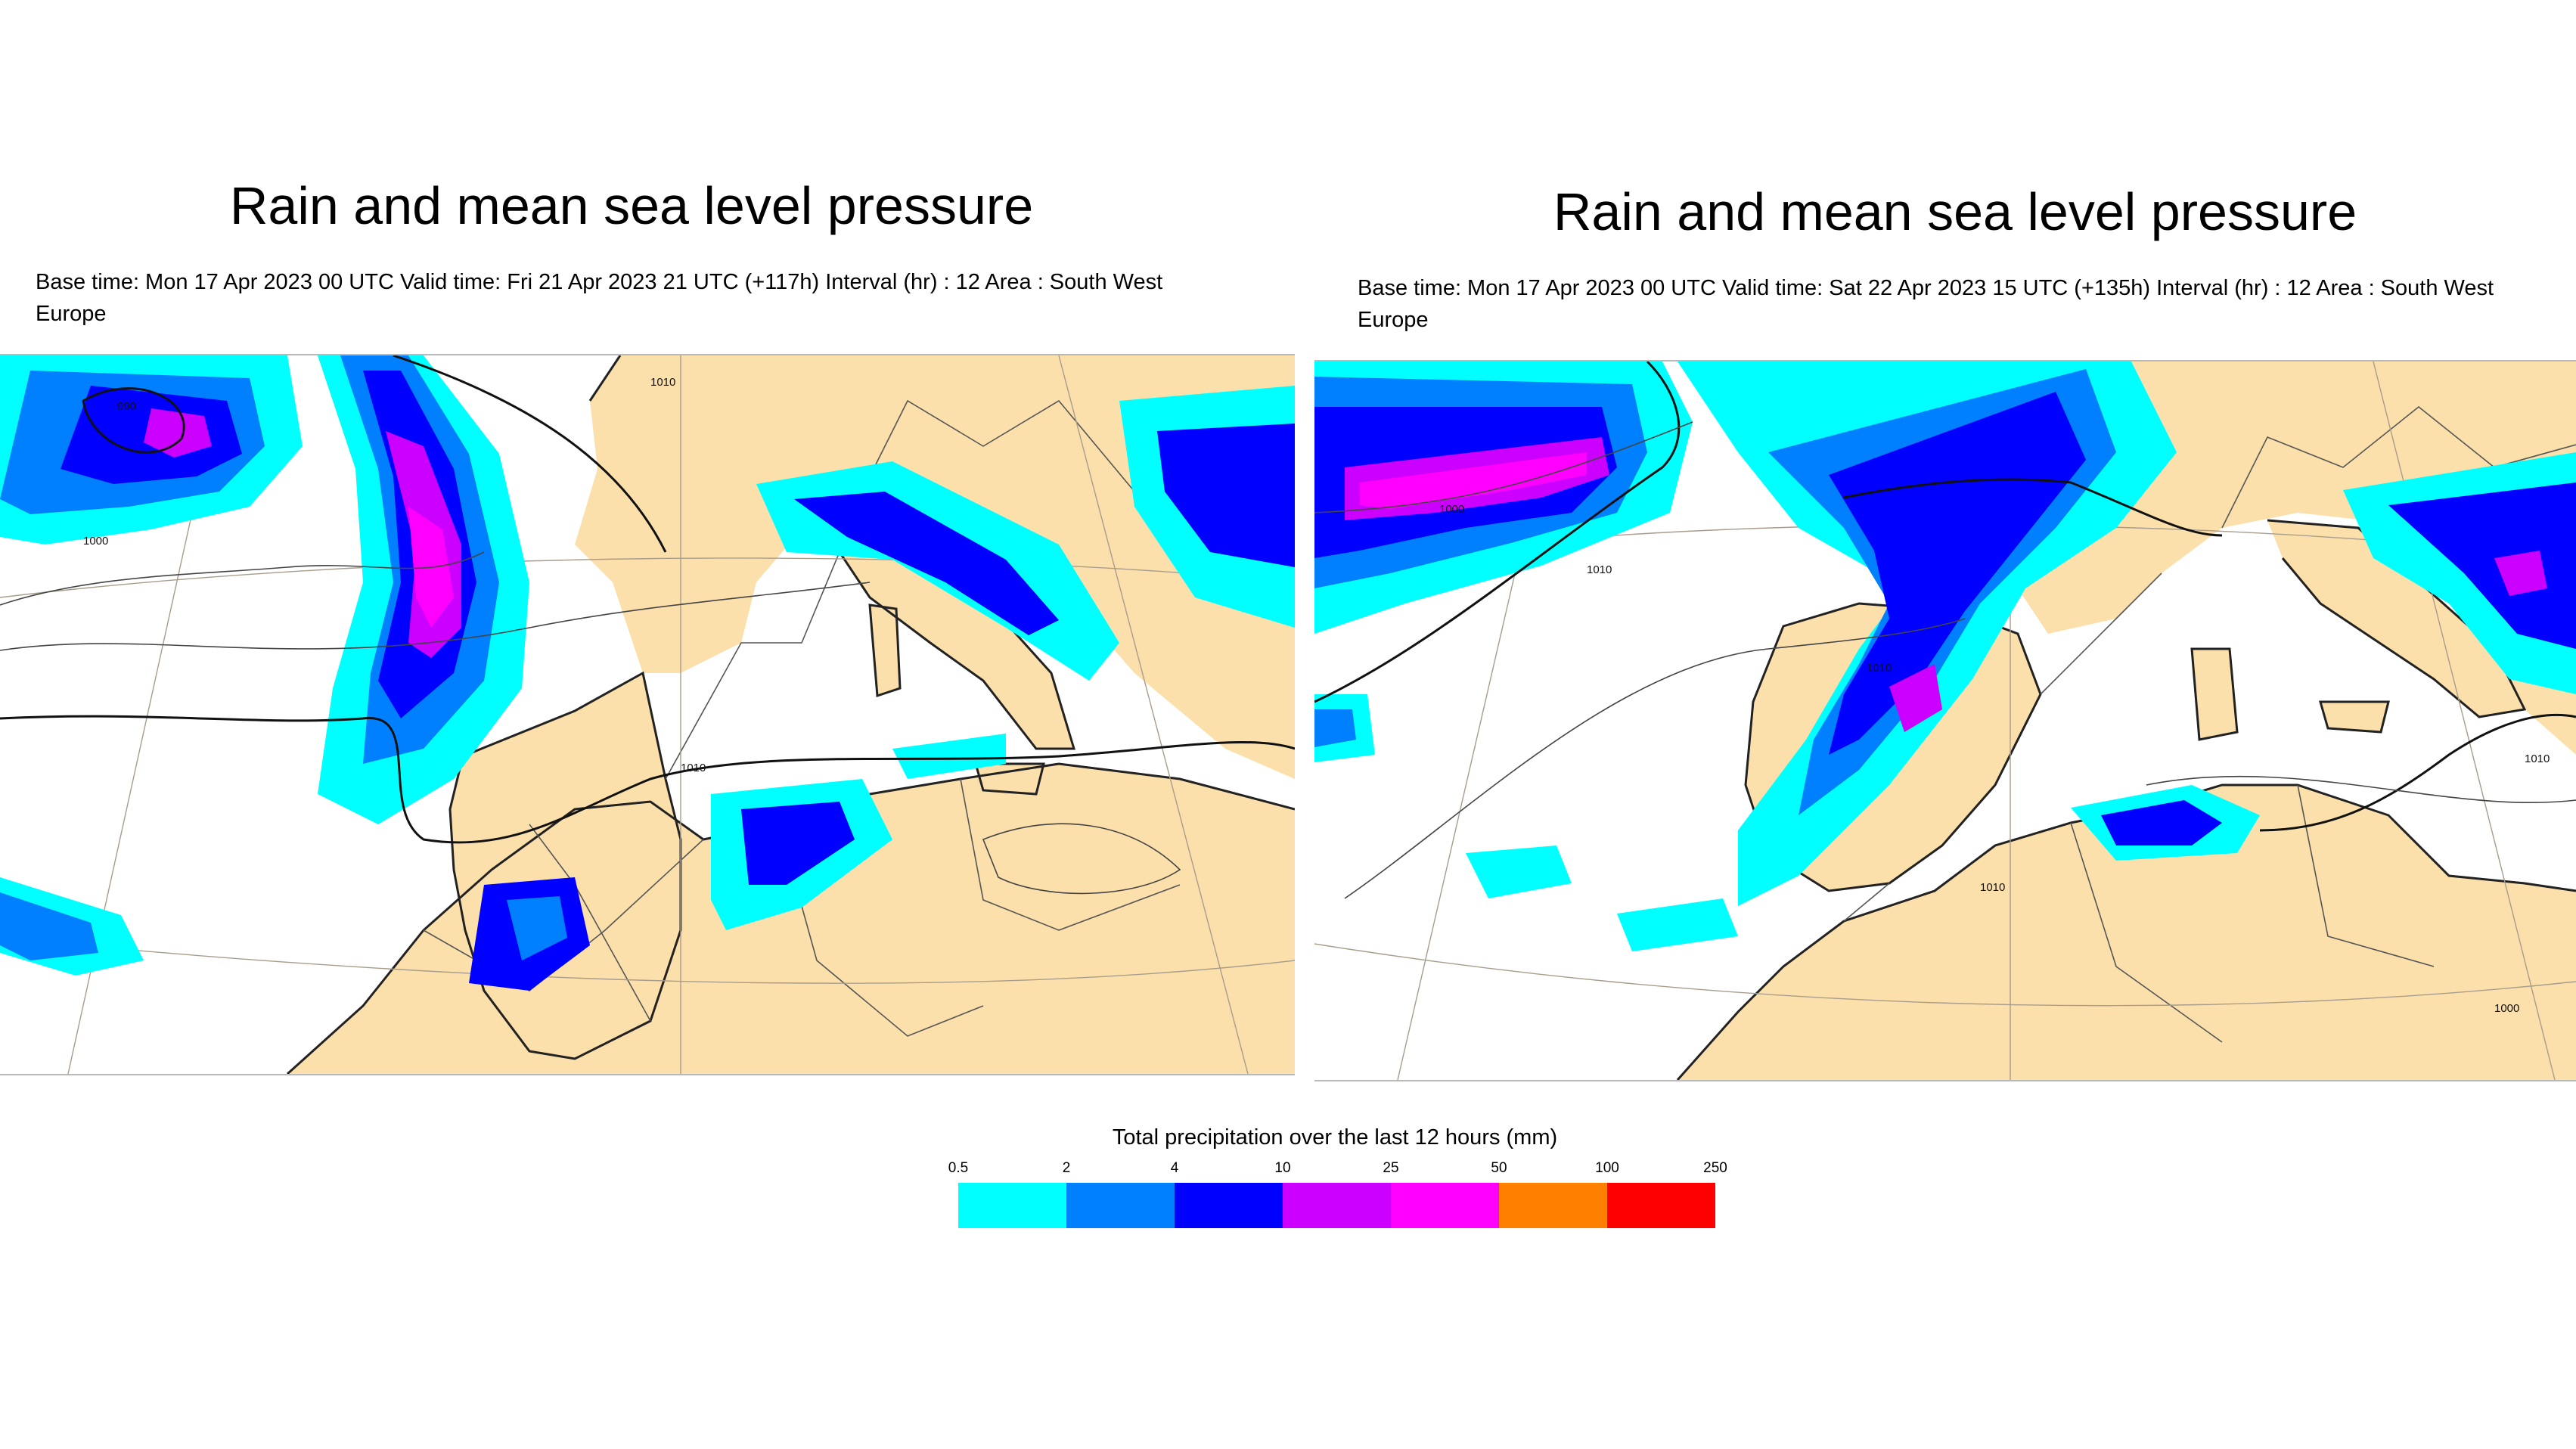  What do you see at coordinates (958, 1168) in the screenshot?
I see `legend-tick-label: 0.5` at bounding box center [958, 1168].